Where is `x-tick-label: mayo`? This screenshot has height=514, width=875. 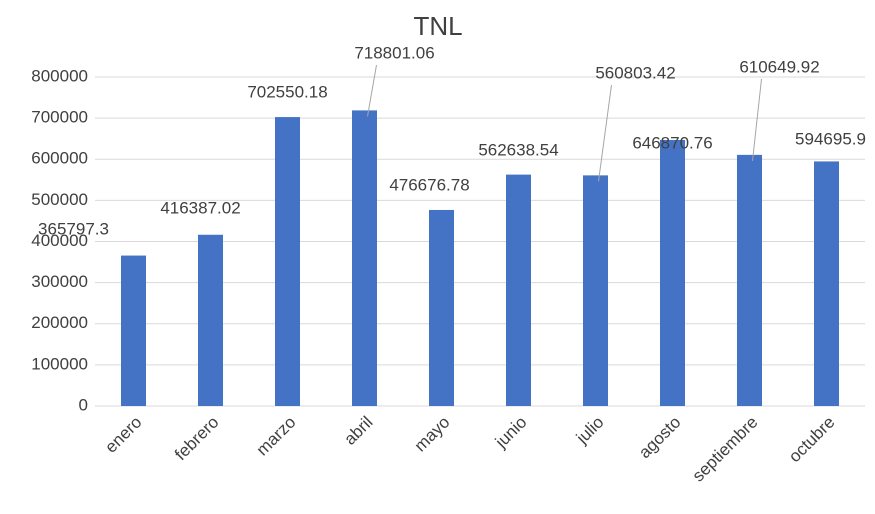 x-tick-label: mayo is located at coordinates (432, 434).